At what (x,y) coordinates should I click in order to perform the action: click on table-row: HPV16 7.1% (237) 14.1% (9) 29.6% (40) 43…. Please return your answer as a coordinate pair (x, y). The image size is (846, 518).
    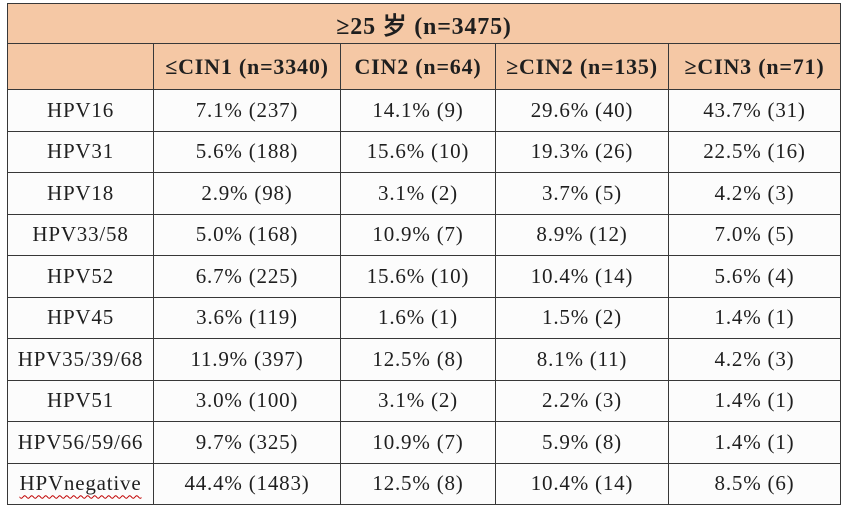
    Looking at the image, I should click on (424, 110).